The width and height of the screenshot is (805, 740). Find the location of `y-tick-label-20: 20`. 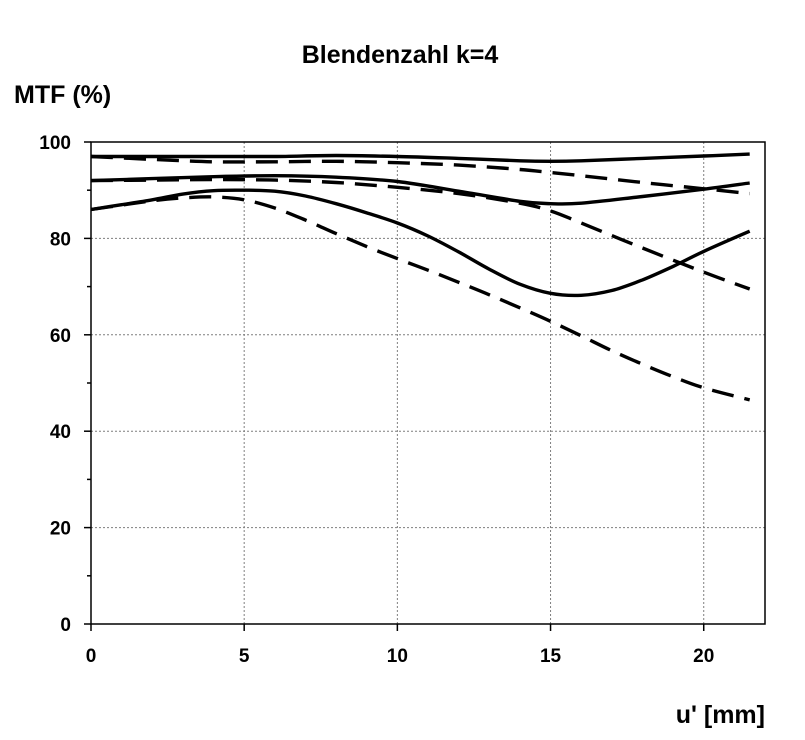

y-tick-label-20: 20 is located at coordinates (60, 529).